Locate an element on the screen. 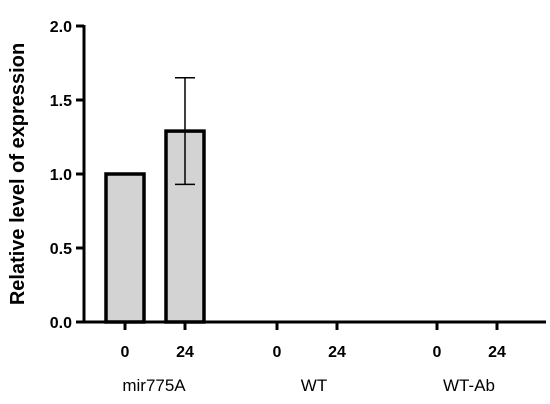  y-axis: 0.0 0.5 1.0 1.5 2.0 is located at coordinates (68, 175).